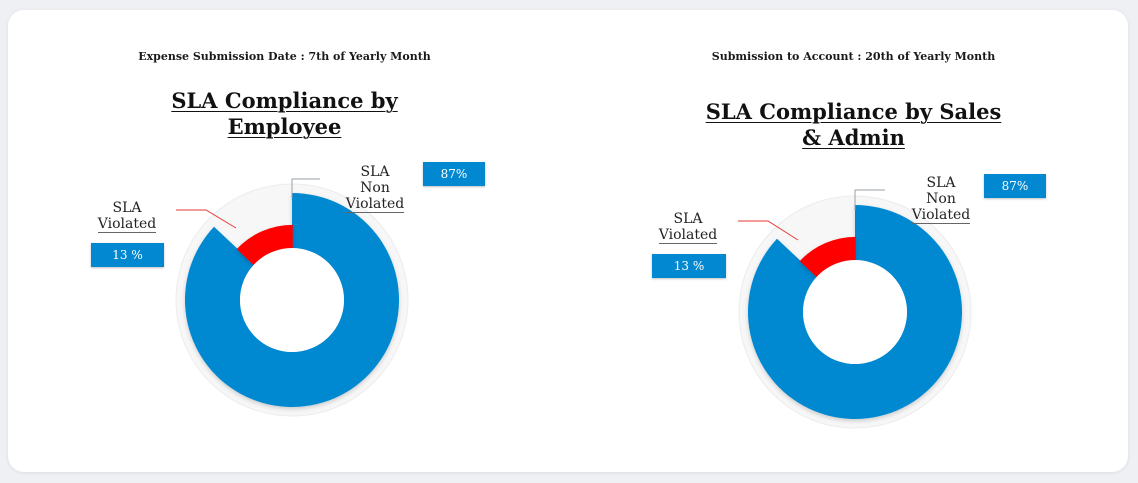 The height and width of the screenshot is (483, 1138). What do you see at coordinates (284, 100) in the screenshot?
I see `chart-title-line-1: SLA Compliance by` at bounding box center [284, 100].